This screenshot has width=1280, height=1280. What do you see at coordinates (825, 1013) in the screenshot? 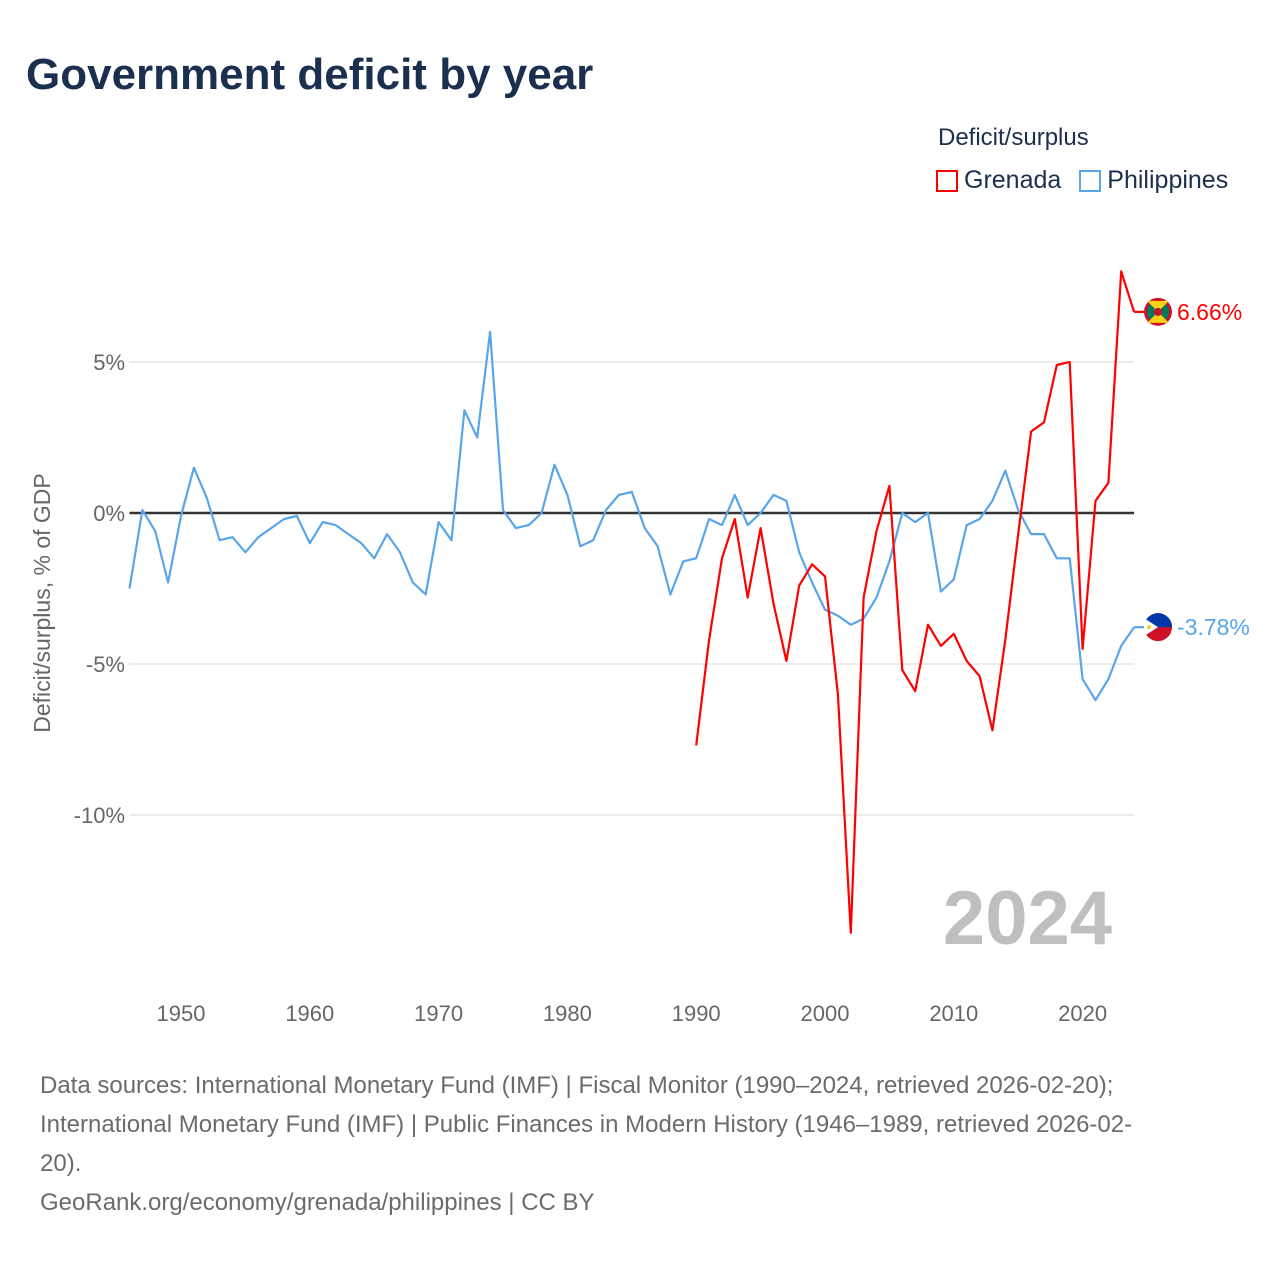
I see `x-tick-label: 2000` at bounding box center [825, 1013].